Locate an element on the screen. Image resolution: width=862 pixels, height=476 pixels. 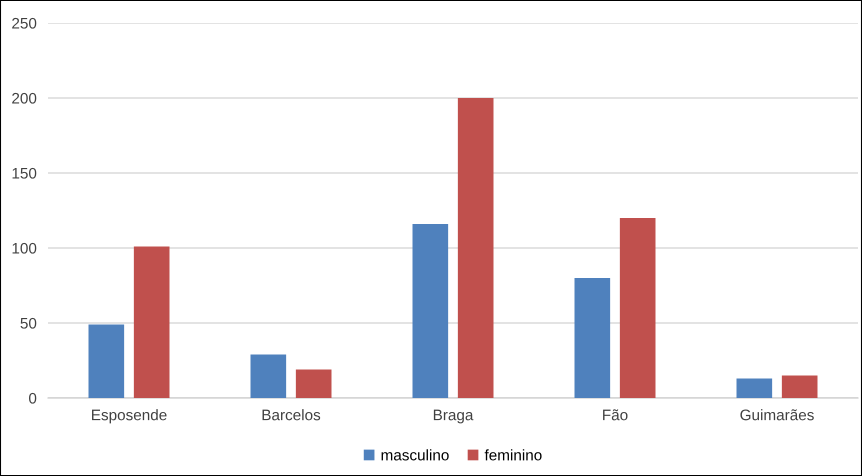
x-tick-label: Barcelos is located at coordinates (291, 414).